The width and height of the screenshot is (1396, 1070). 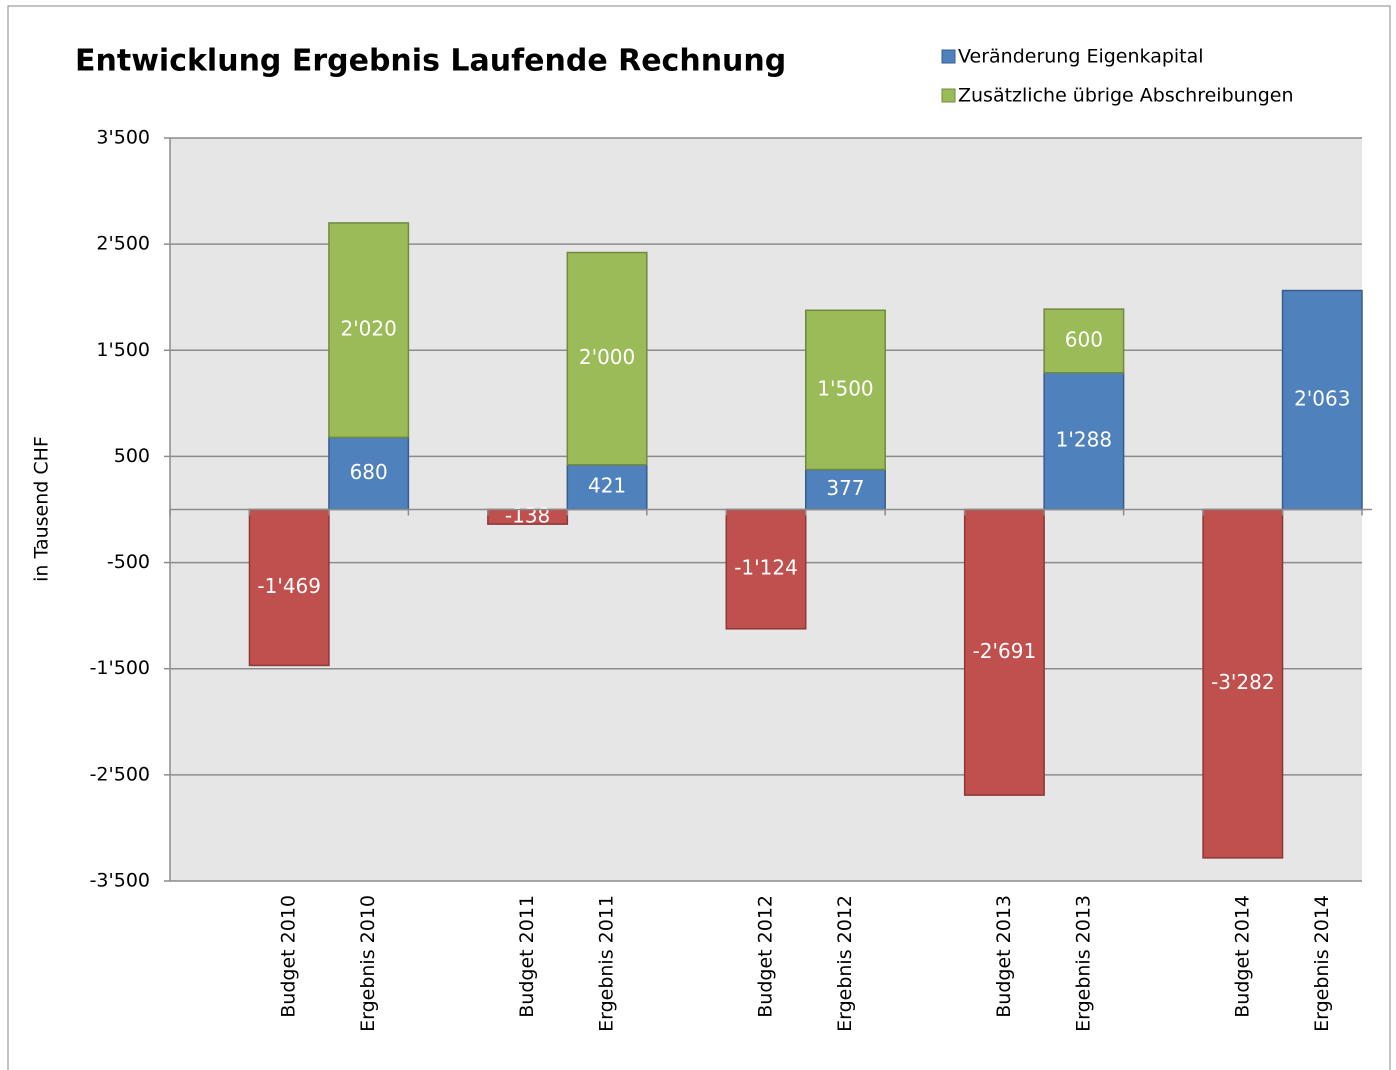 I want to click on data-label: 2'063, so click(x=1322, y=399).